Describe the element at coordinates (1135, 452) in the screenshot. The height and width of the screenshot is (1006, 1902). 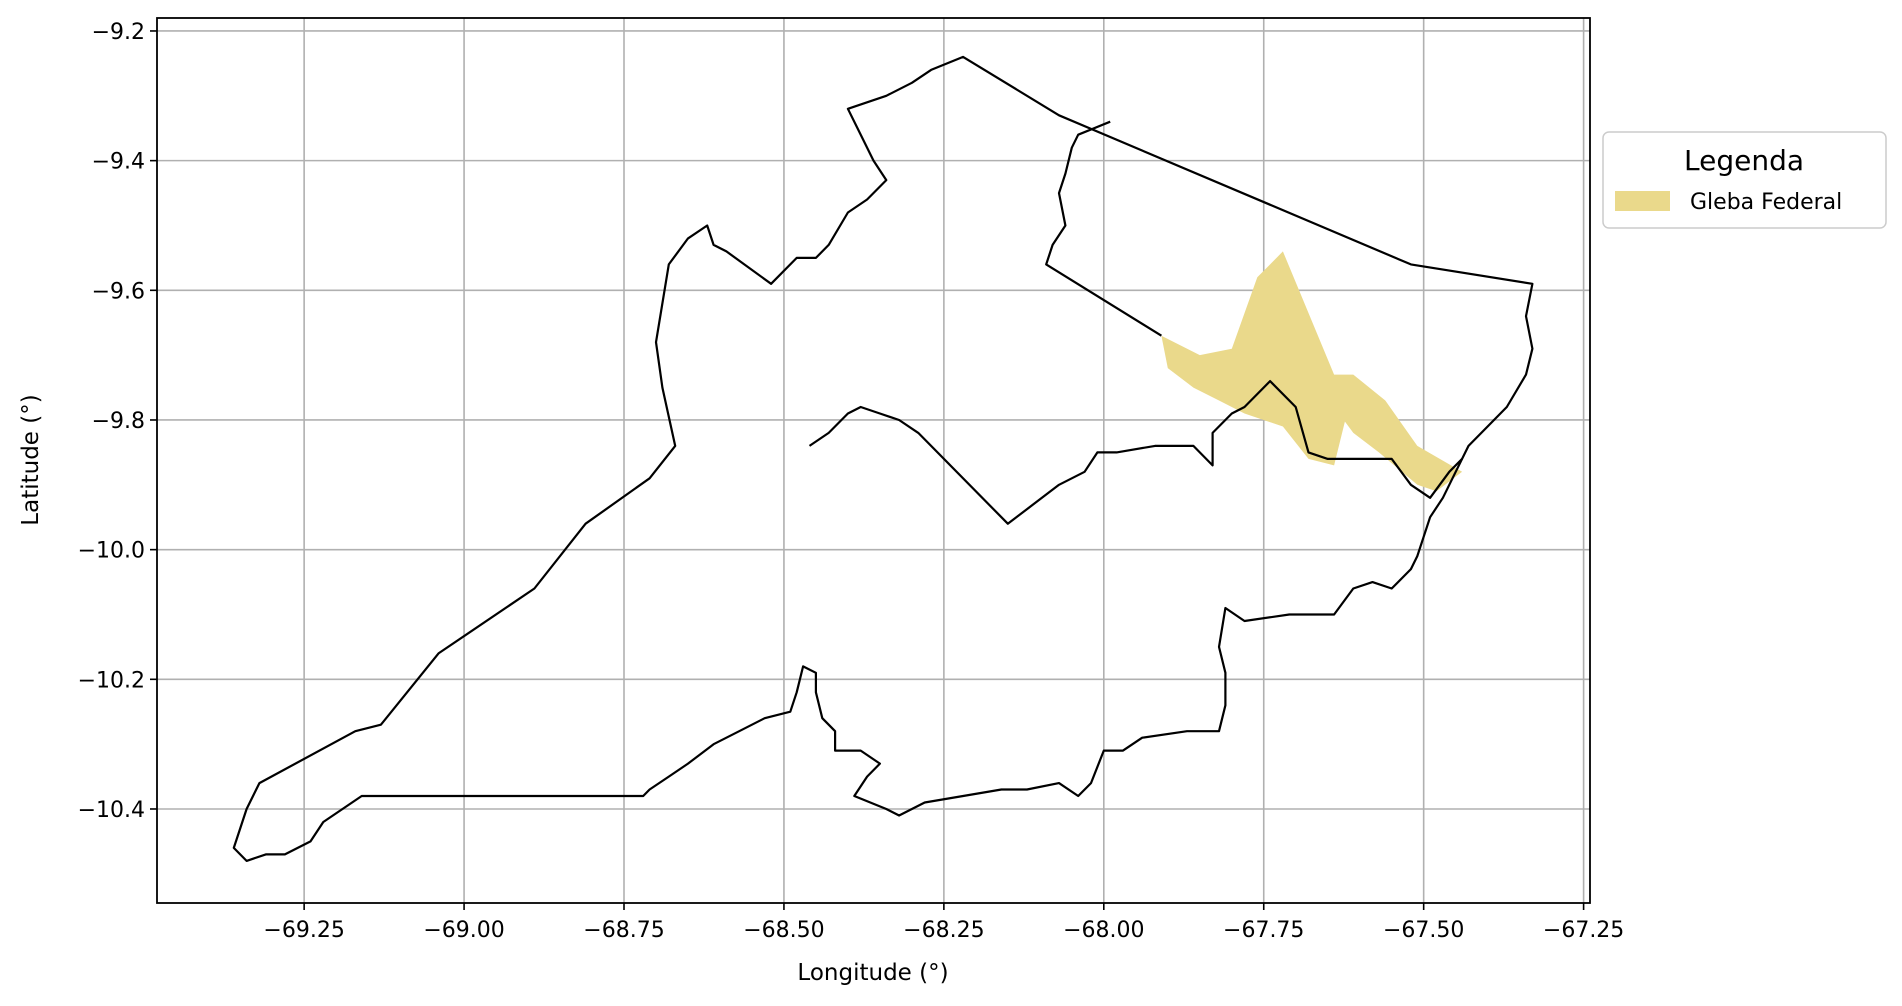
I see `inner-boundary` at that location.